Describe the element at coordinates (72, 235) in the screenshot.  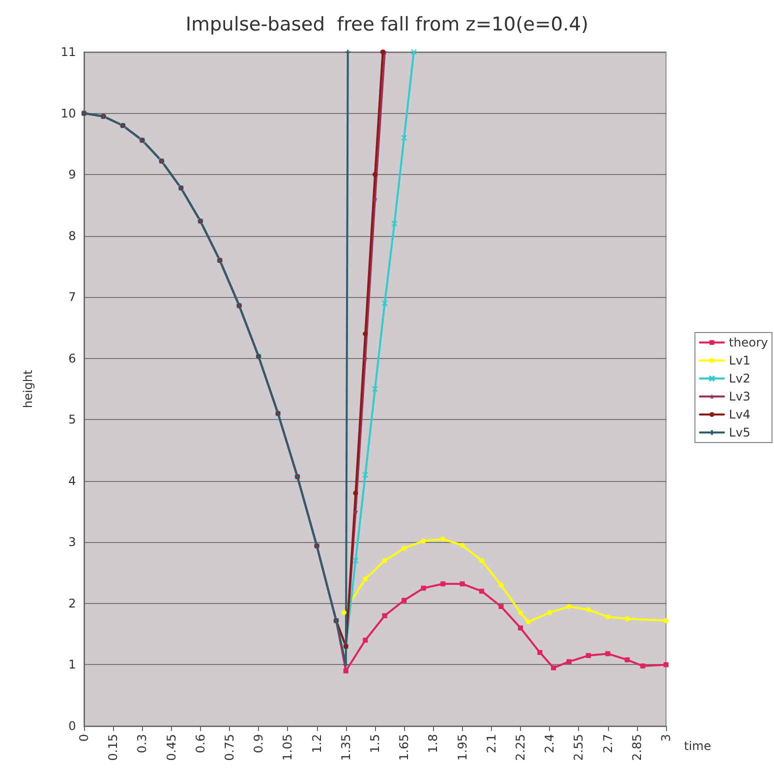
I see `y-tick-label: 8` at that location.